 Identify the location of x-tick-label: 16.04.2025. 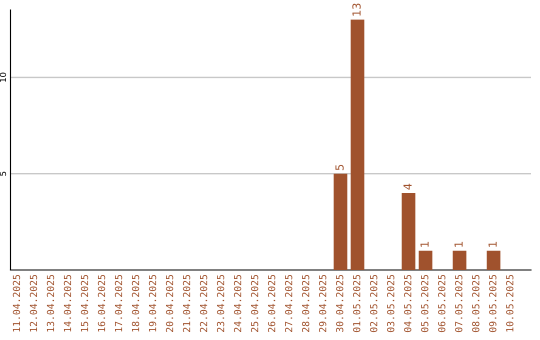
(102, 303).